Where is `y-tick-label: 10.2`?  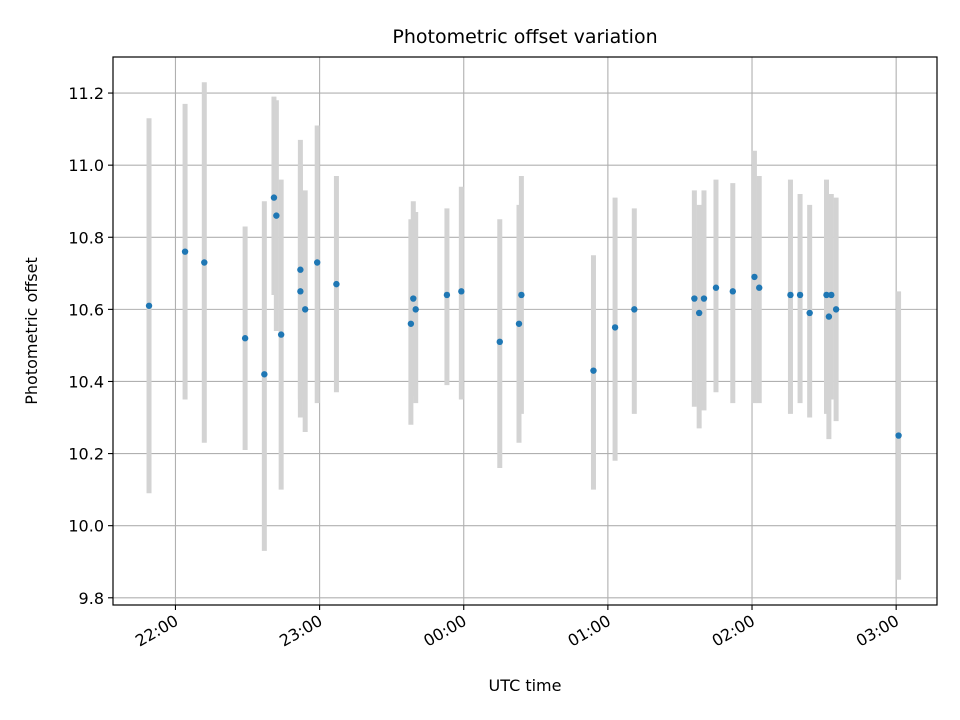
y-tick-label: 10.2 is located at coordinates (86, 454).